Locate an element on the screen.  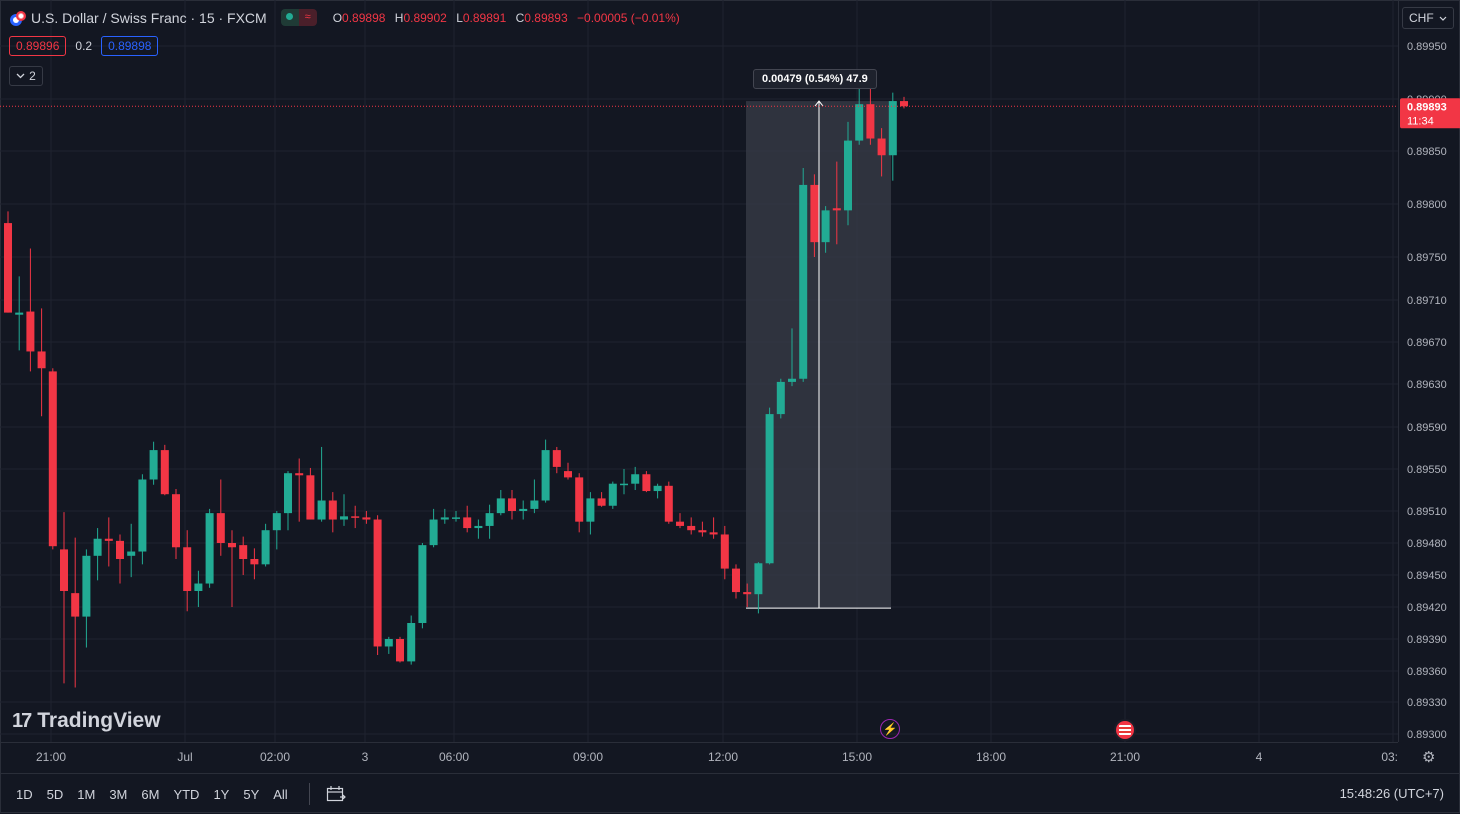
data-status-icon: ≈ is located at coordinates (298, 17).